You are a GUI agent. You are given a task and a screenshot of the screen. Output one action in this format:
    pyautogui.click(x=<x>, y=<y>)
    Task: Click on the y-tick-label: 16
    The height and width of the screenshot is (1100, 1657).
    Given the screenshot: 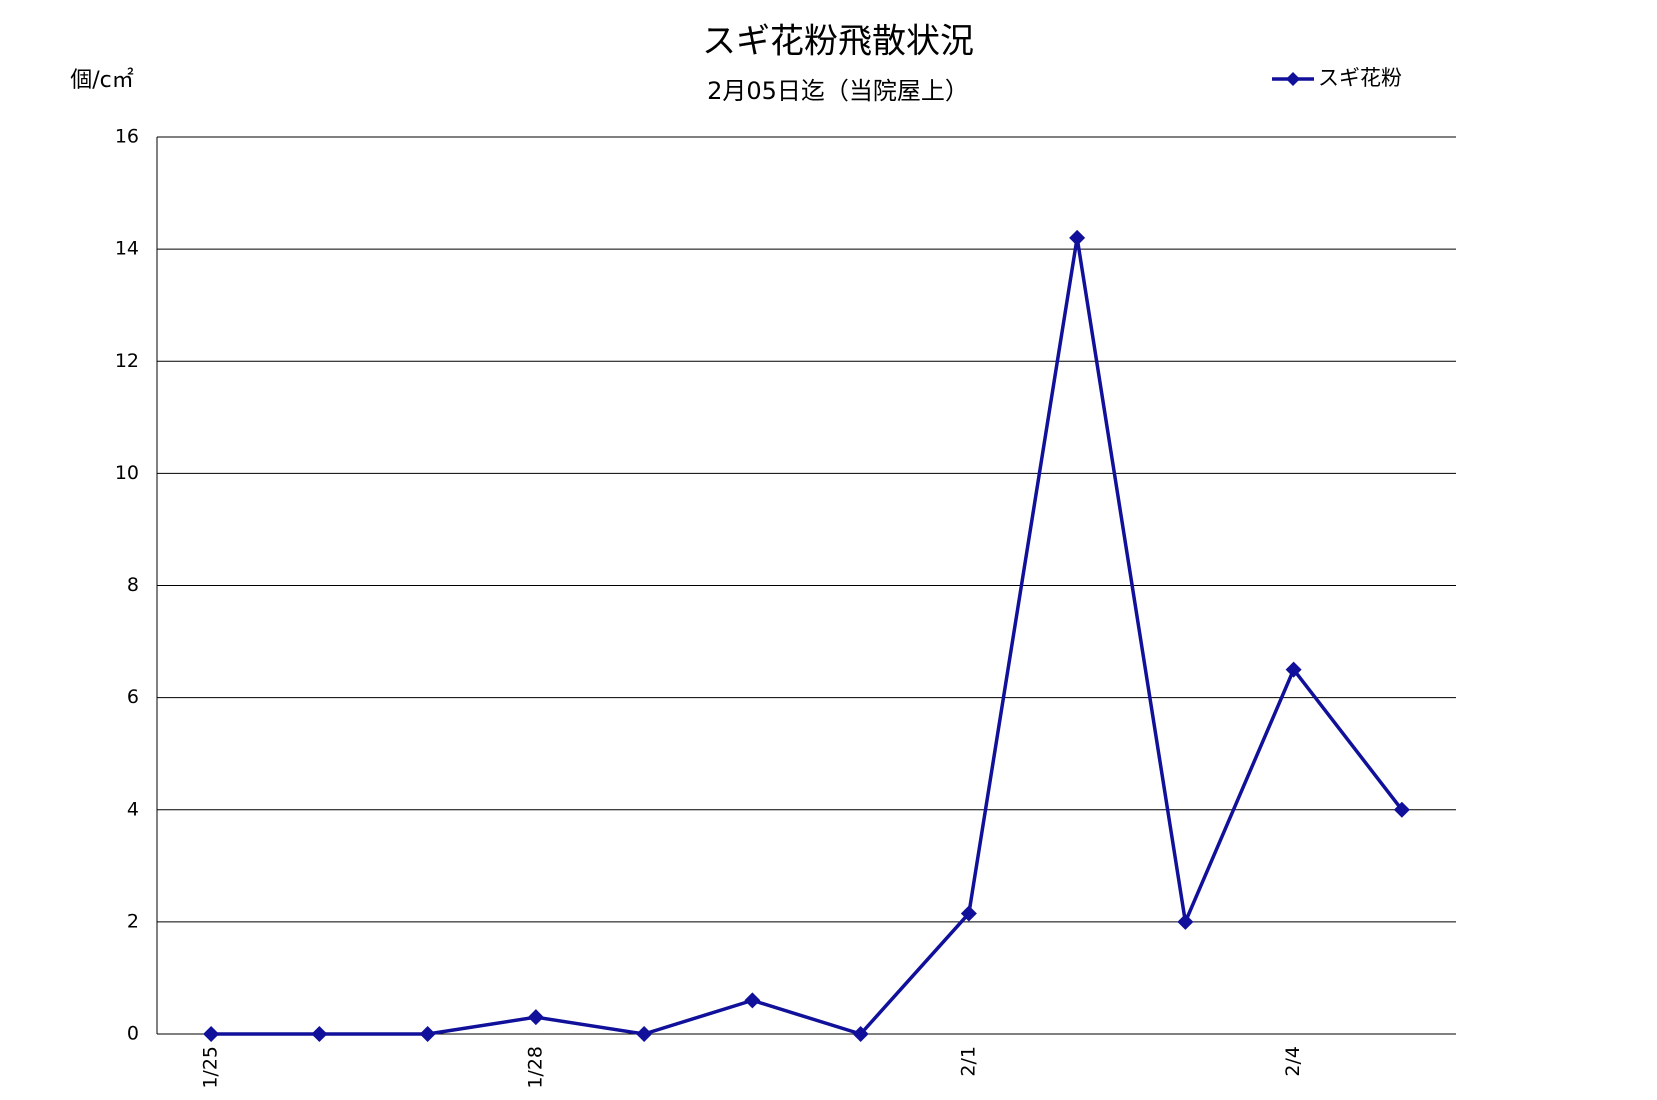 What is the action you would take?
    pyautogui.click(x=127, y=137)
    